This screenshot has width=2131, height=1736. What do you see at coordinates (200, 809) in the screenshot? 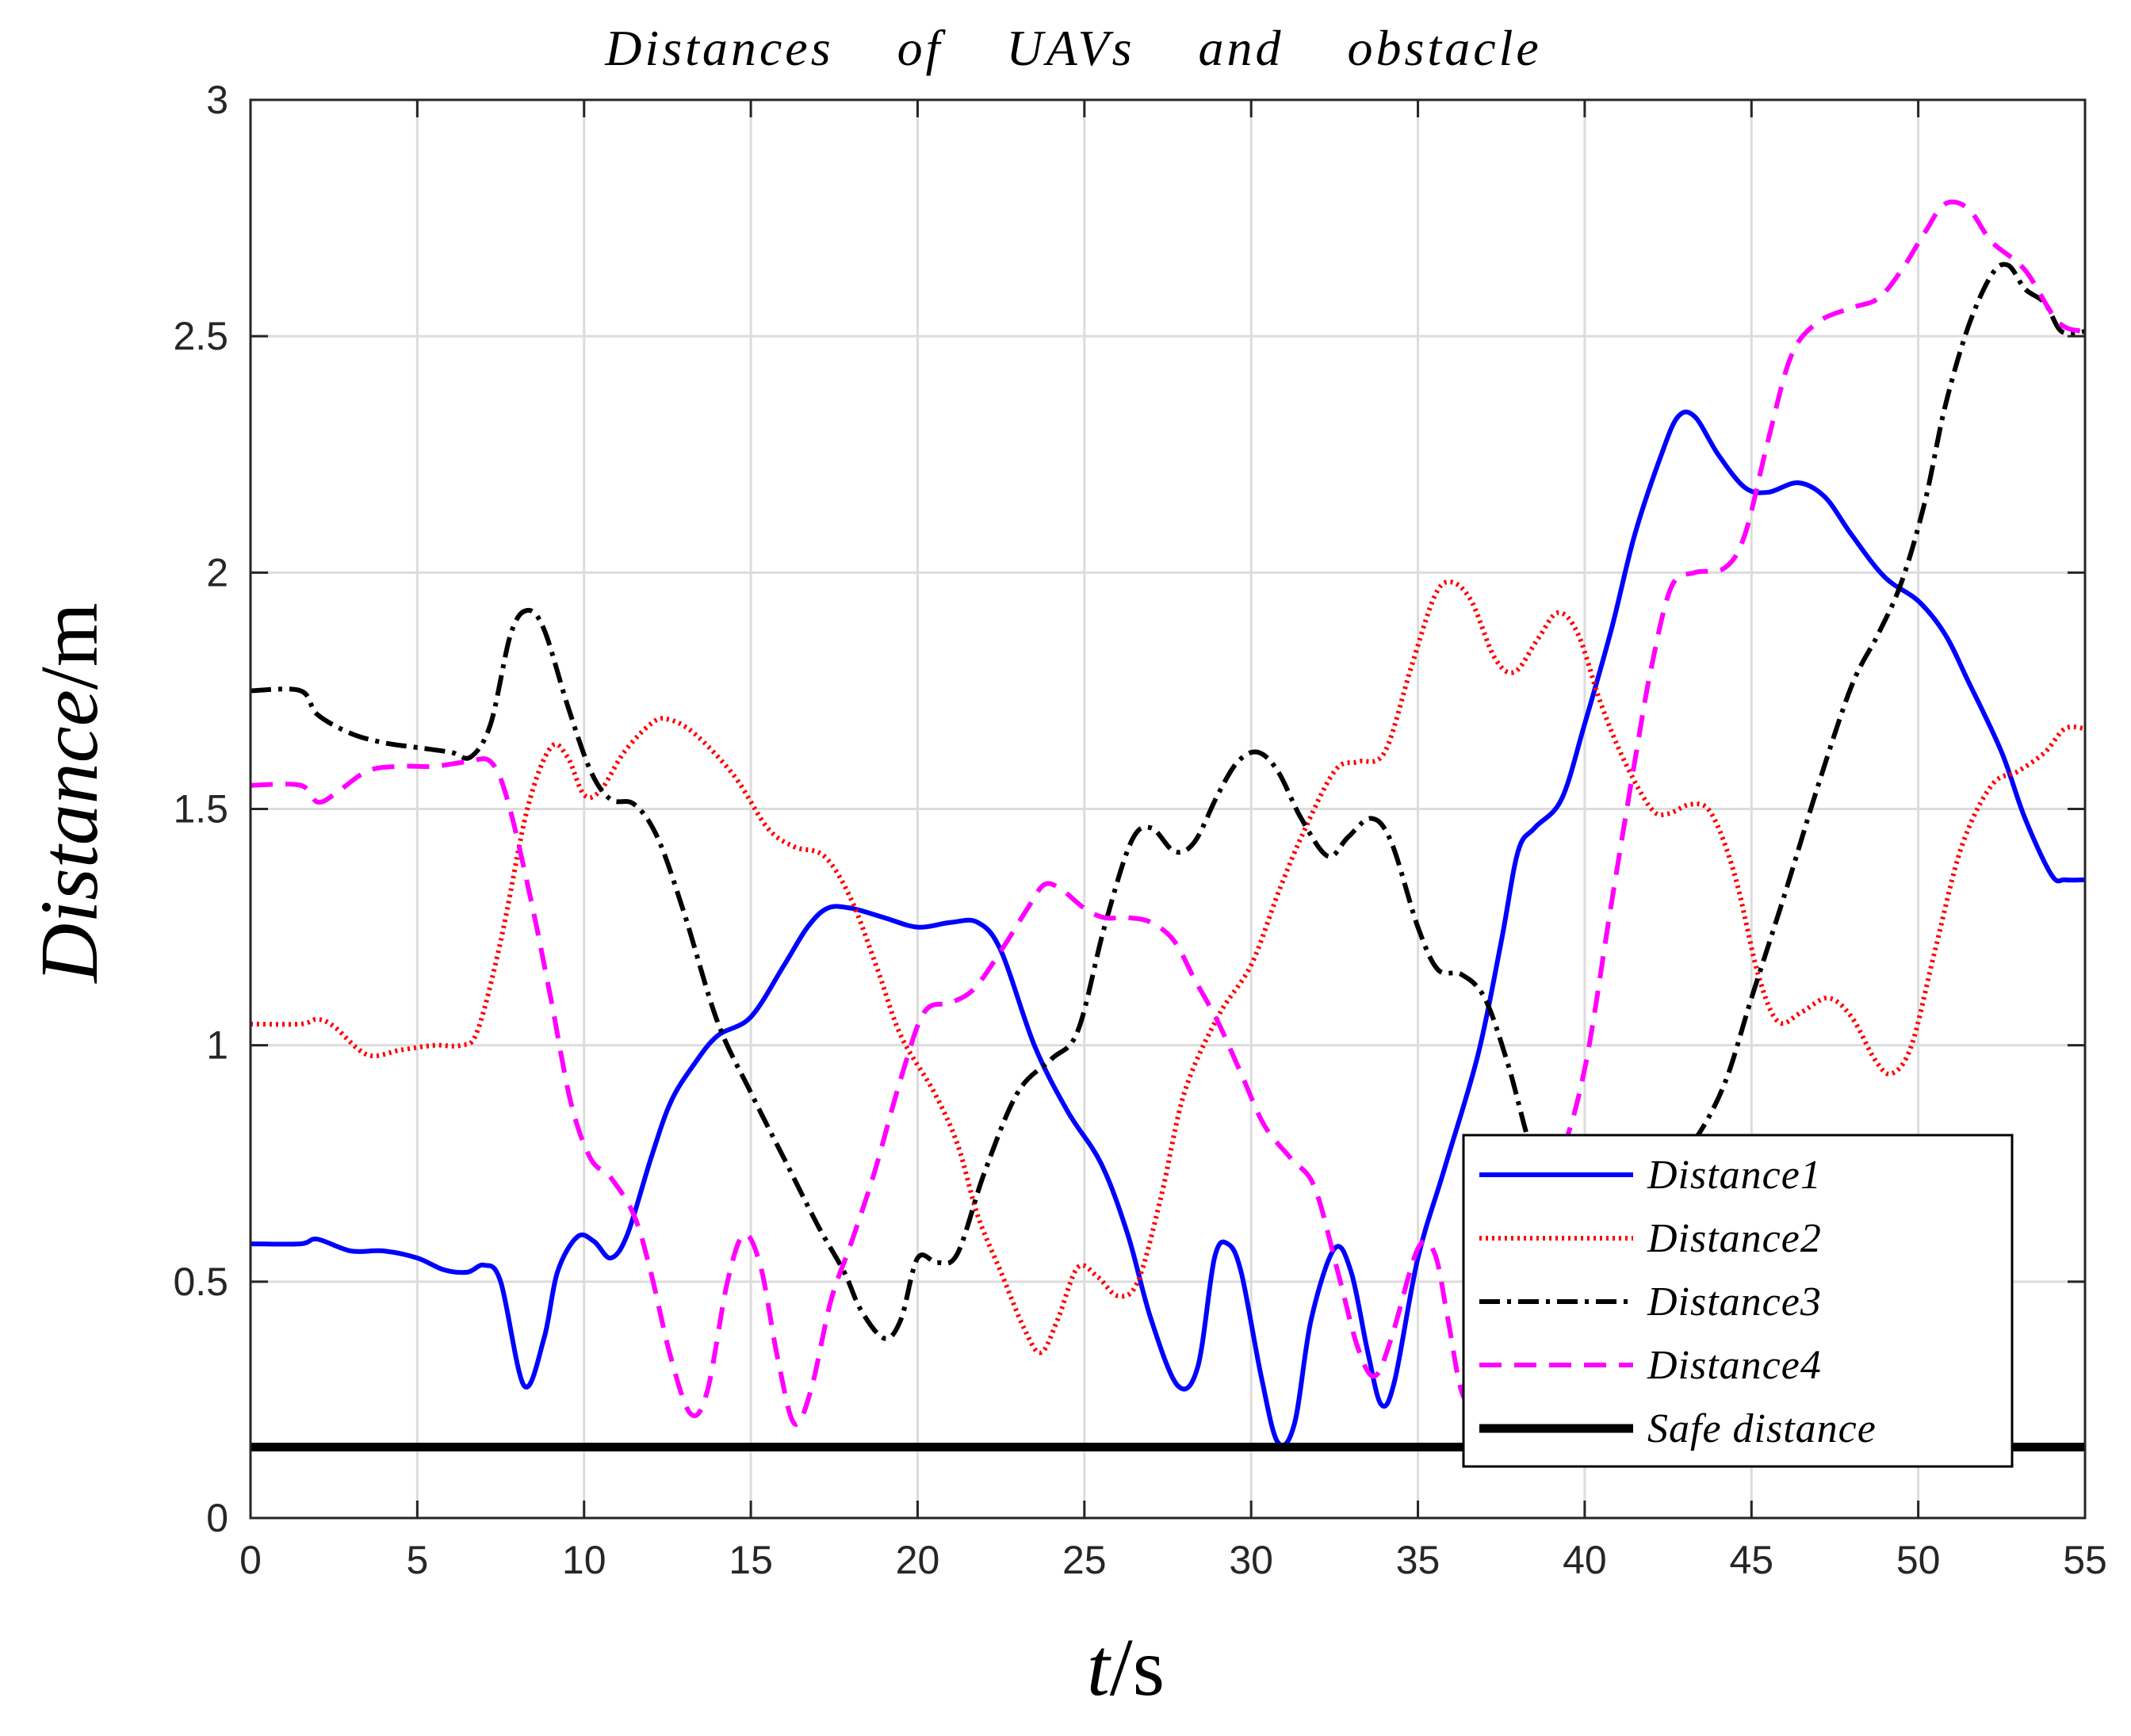
I see `y-tick-label: 1.5` at bounding box center [200, 809].